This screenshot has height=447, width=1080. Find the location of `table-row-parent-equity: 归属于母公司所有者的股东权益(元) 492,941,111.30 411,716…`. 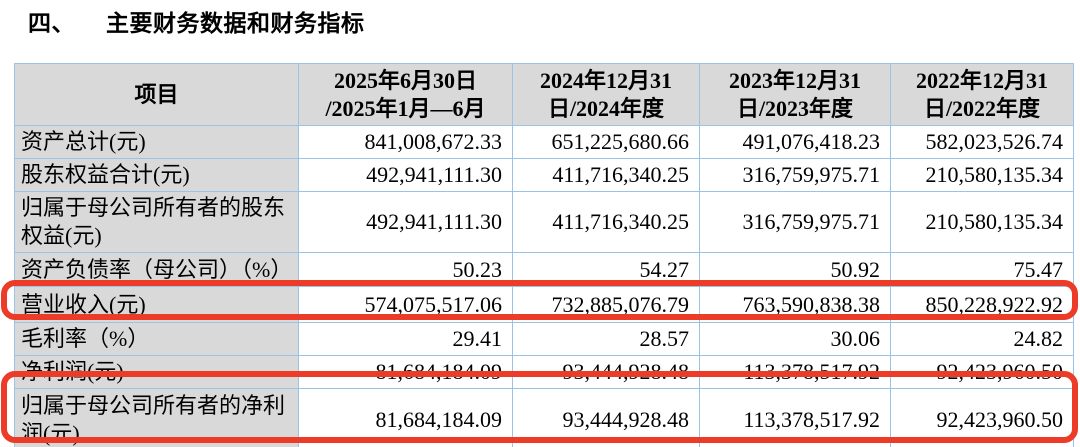

table-row-parent-equity: 归属于母公司所有者的股东权益(元) 492,941,111.30 411,716… is located at coordinates (544, 222).